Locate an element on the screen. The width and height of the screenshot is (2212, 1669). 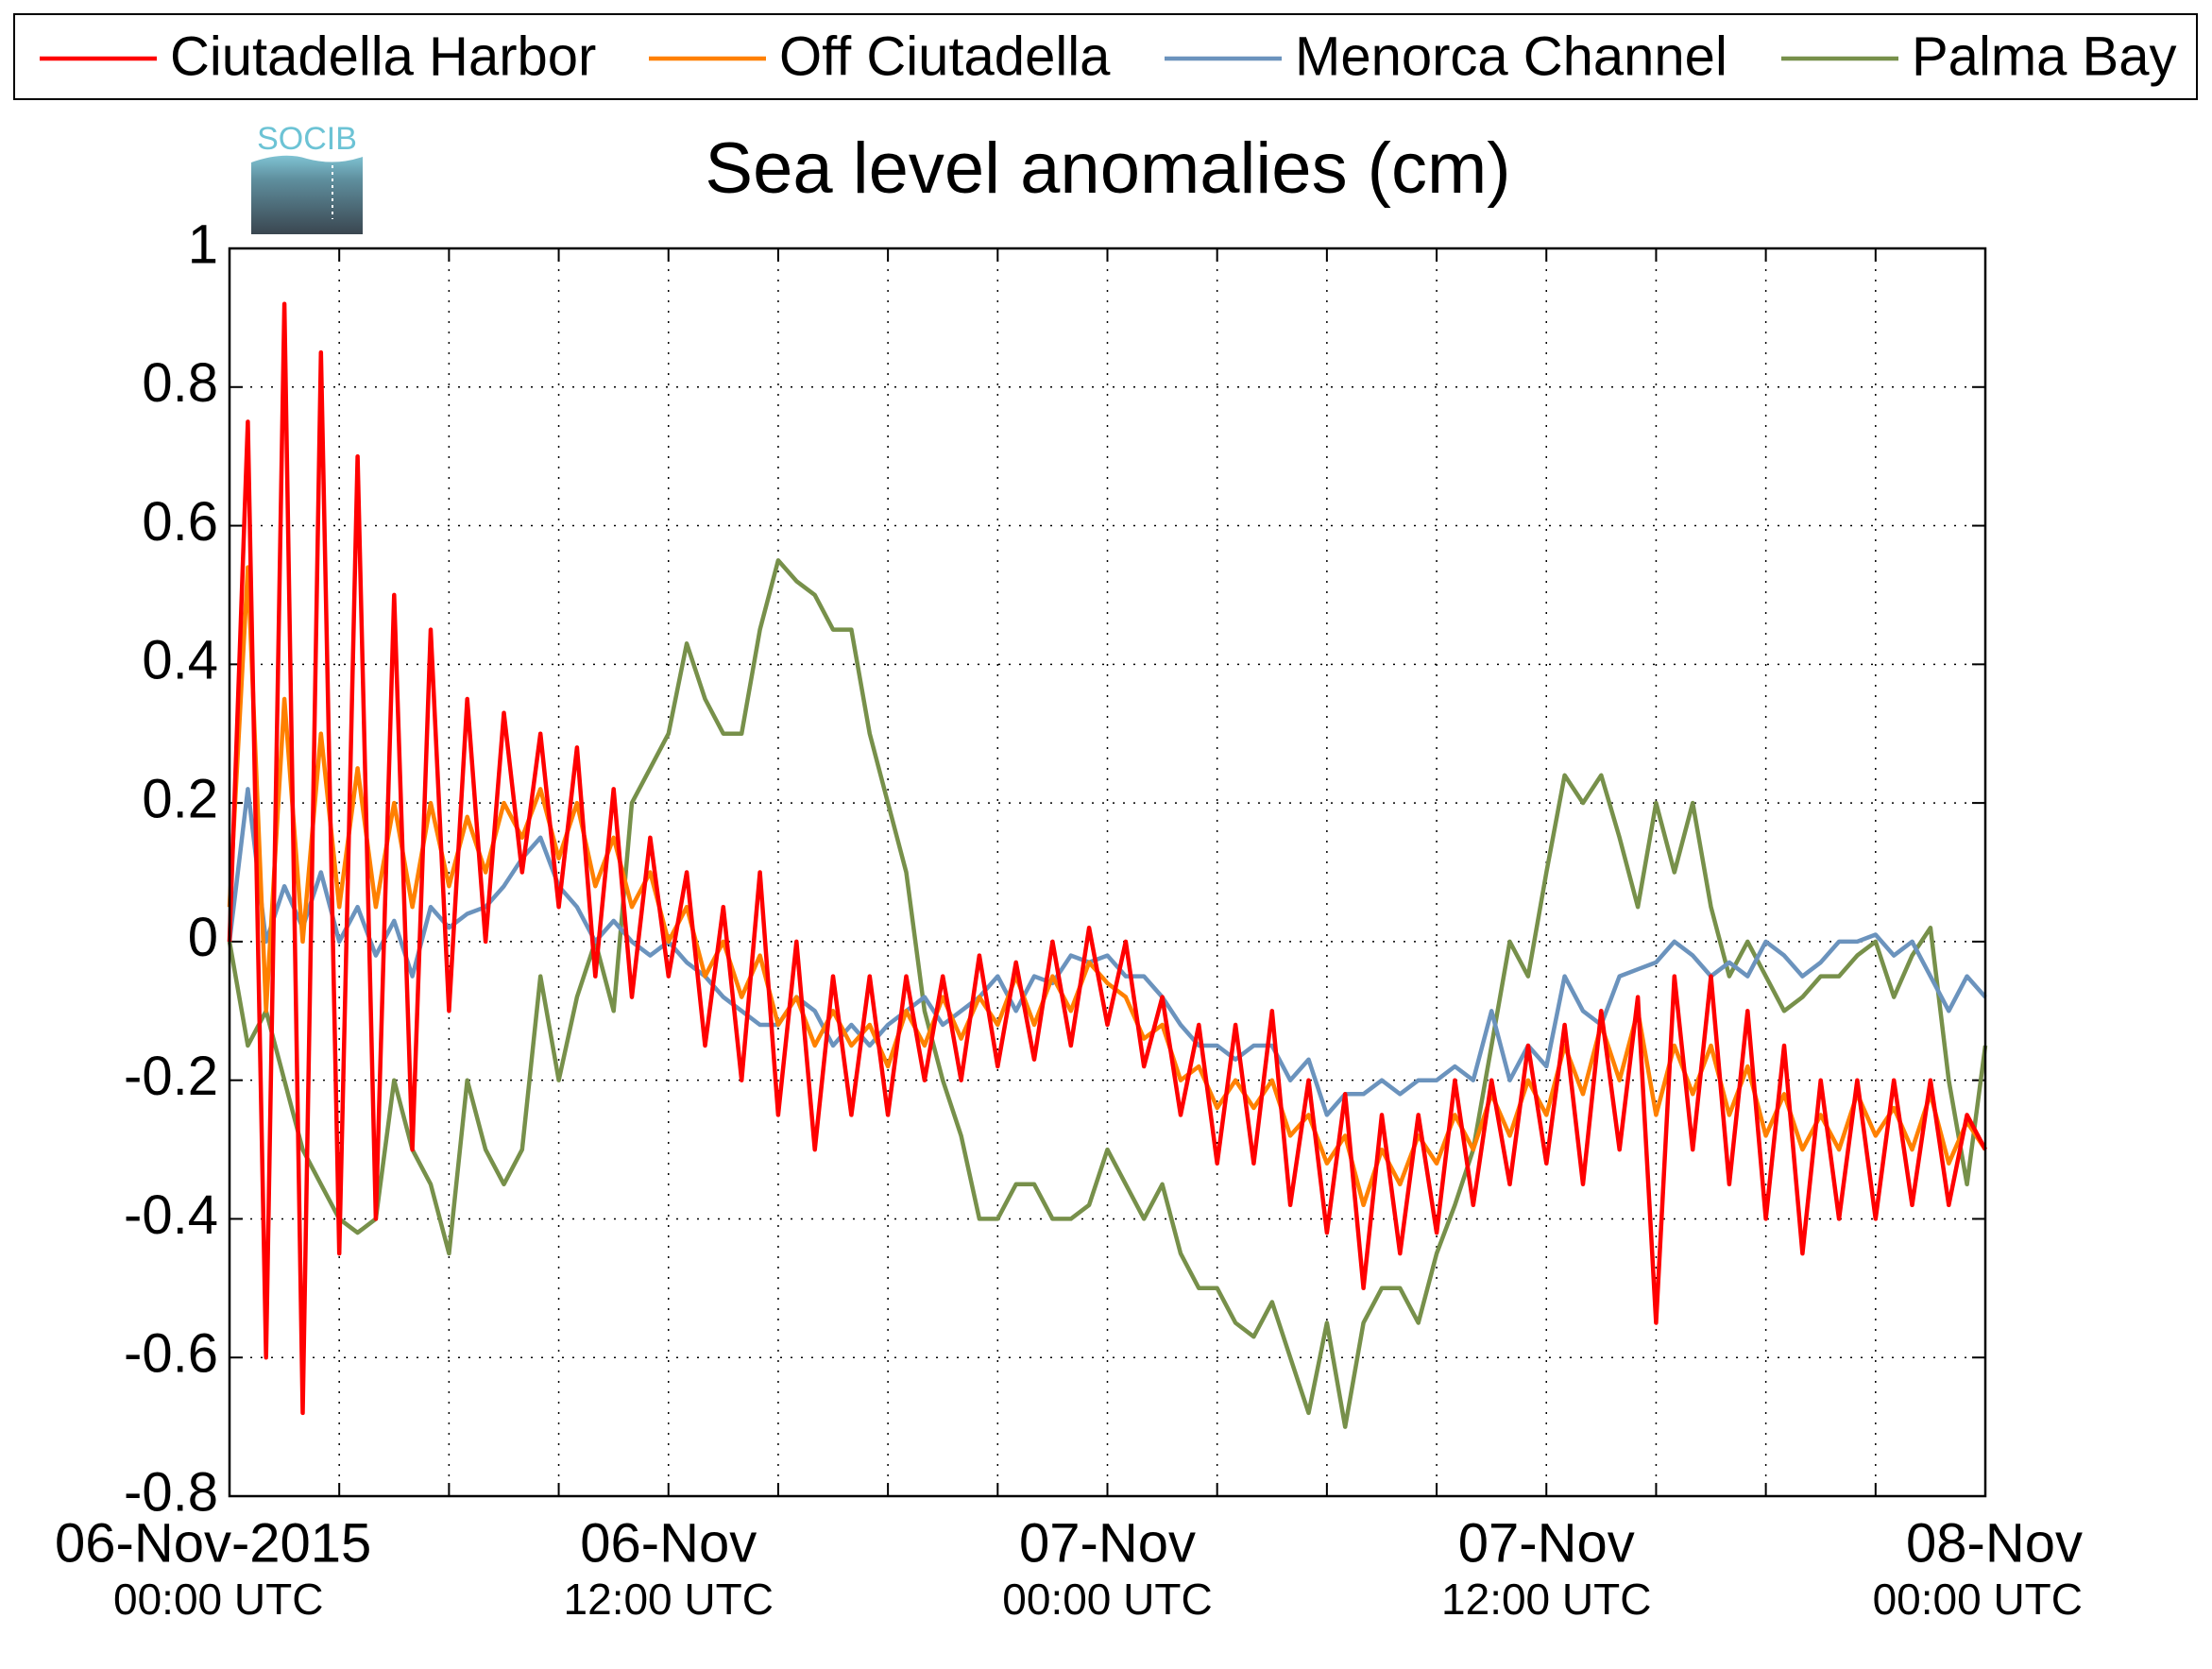
legend-label: Ciutadella Harbor is located at coordinates (383, 57).